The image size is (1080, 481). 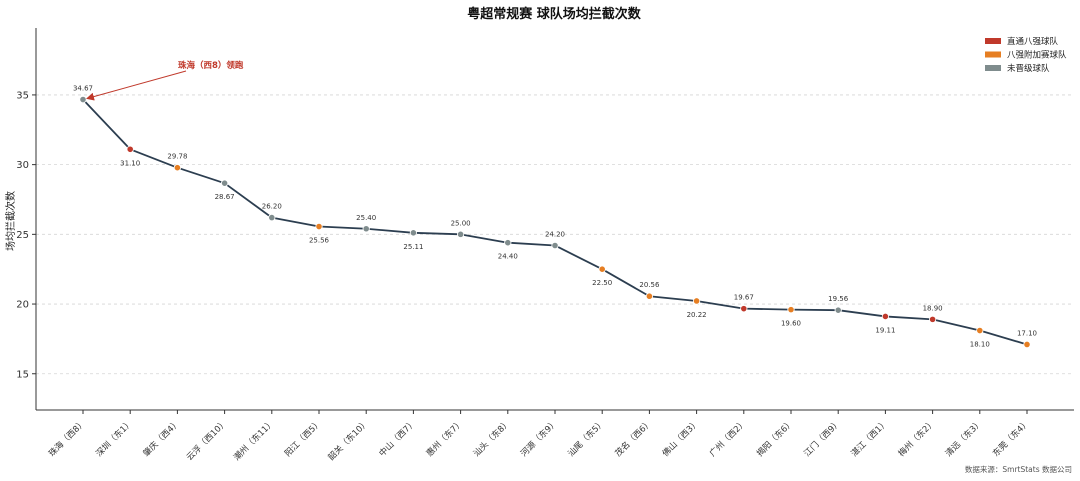 I want to click on legend-label: 未晋级球队, so click(x=1028, y=68).